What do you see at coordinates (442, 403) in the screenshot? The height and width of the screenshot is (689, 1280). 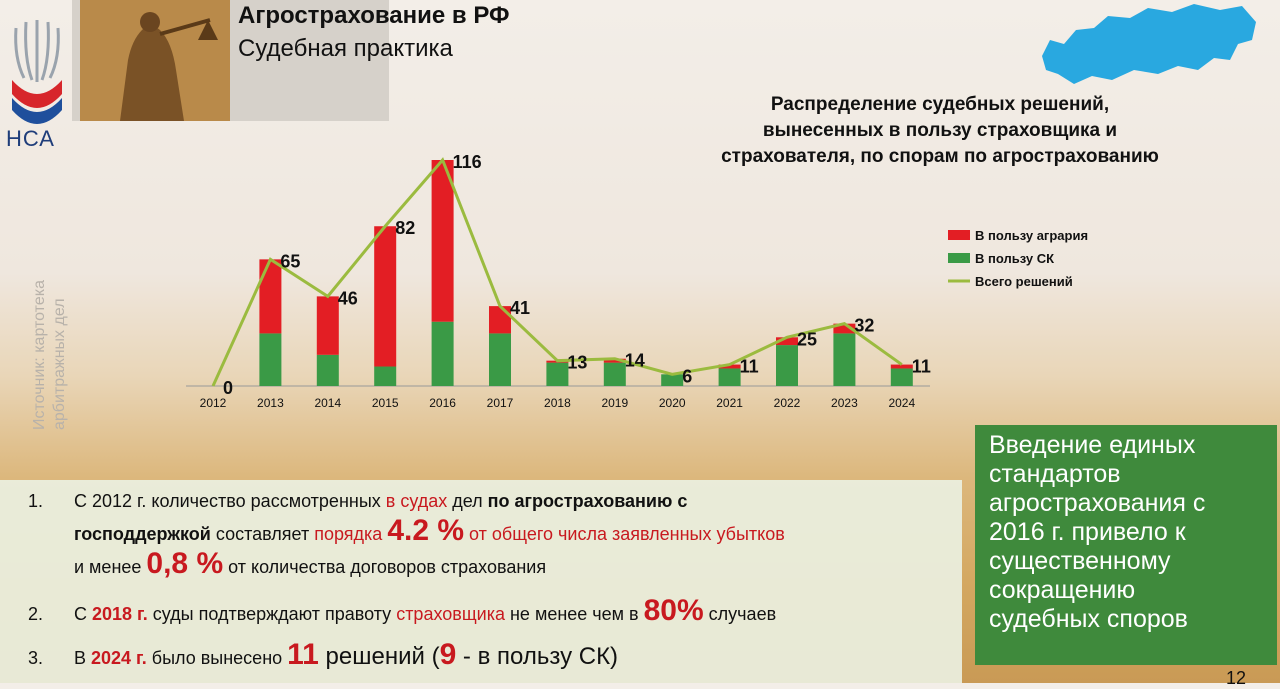 I see `x-tick-label: 2016` at bounding box center [442, 403].